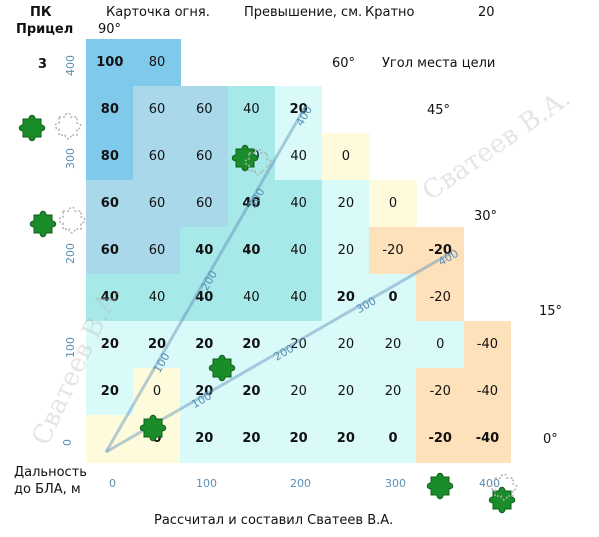  Describe the element at coordinates (50, 472) in the screenshot. I see `distance-label-line1: Дальность` at that location.